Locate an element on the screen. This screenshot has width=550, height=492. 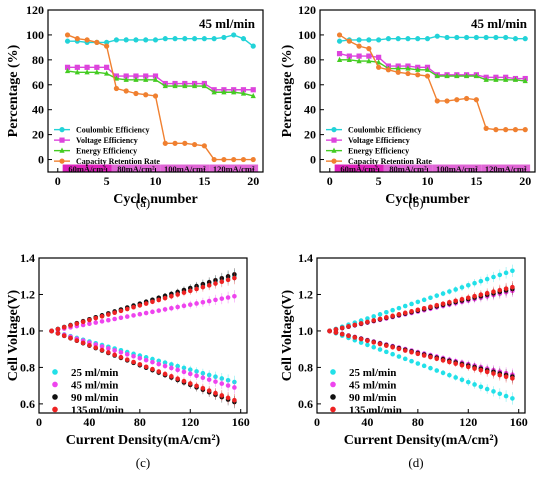
x-tick-label: 5 is located at coordinates (107, 181).